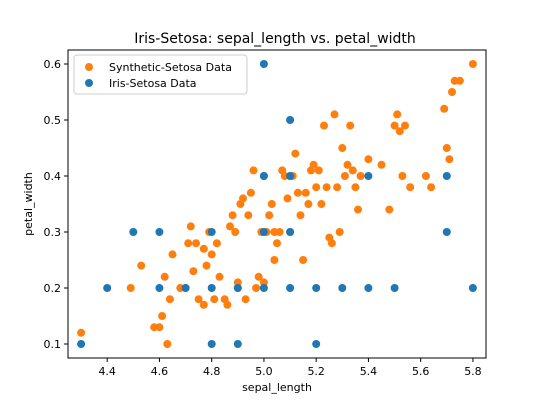  I want to click on x-tick-label: 5.2, so click(316, 371).